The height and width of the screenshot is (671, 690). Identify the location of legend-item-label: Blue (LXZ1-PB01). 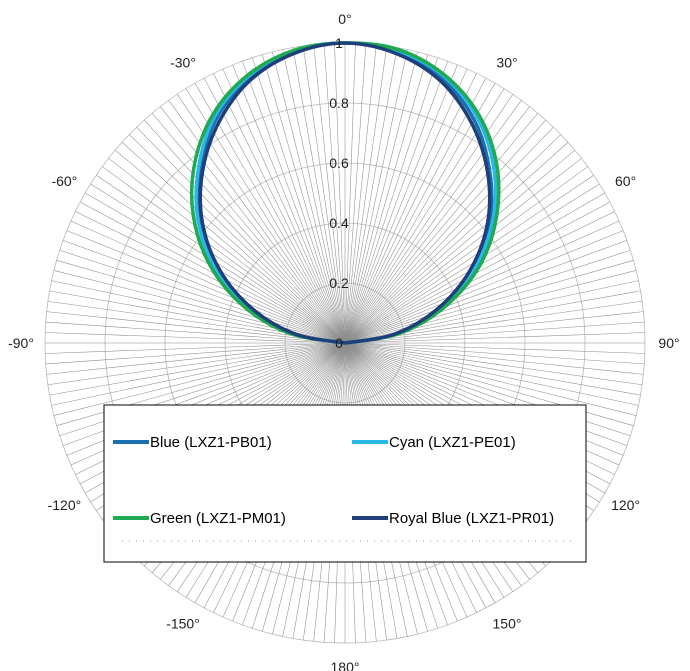
(211, 442).